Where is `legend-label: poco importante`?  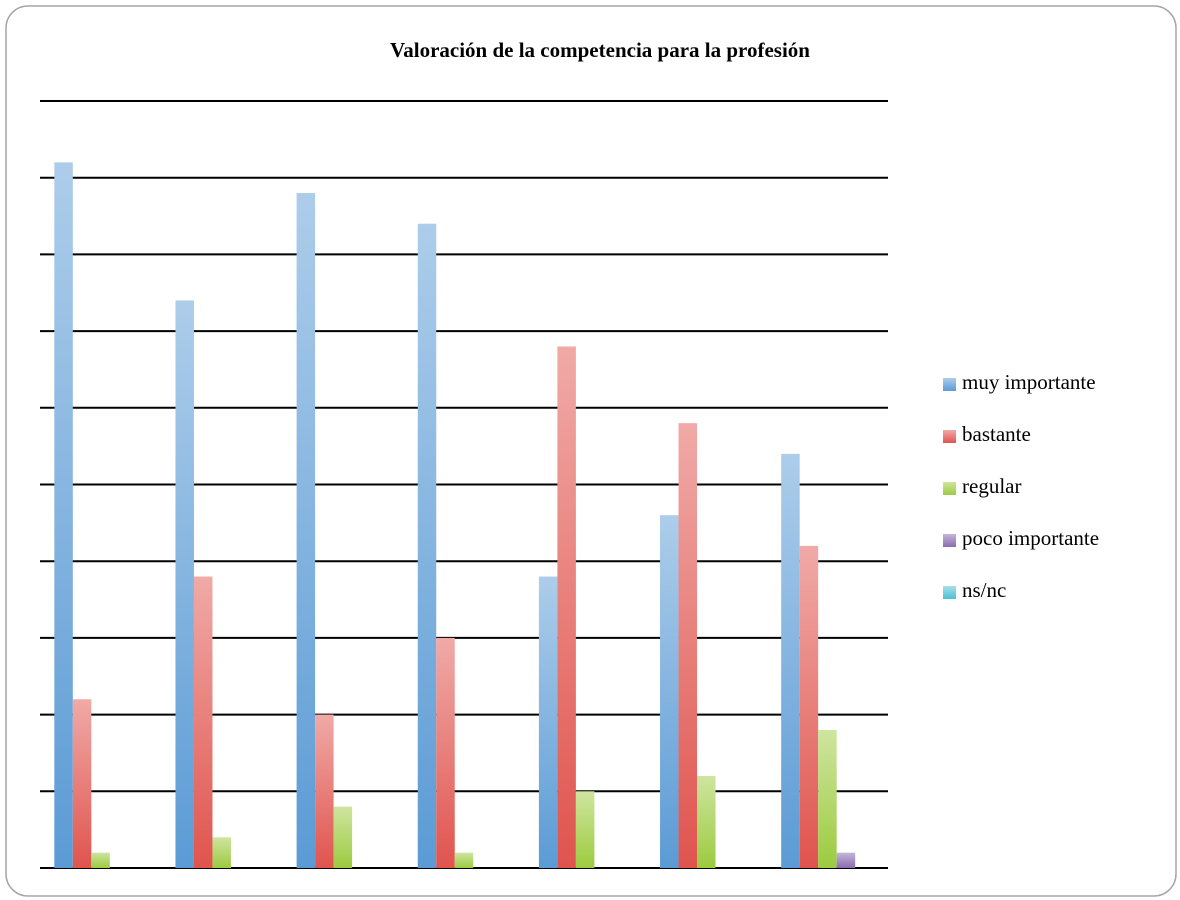 legend-label: poco importante is located at coordinates (1030, 538).